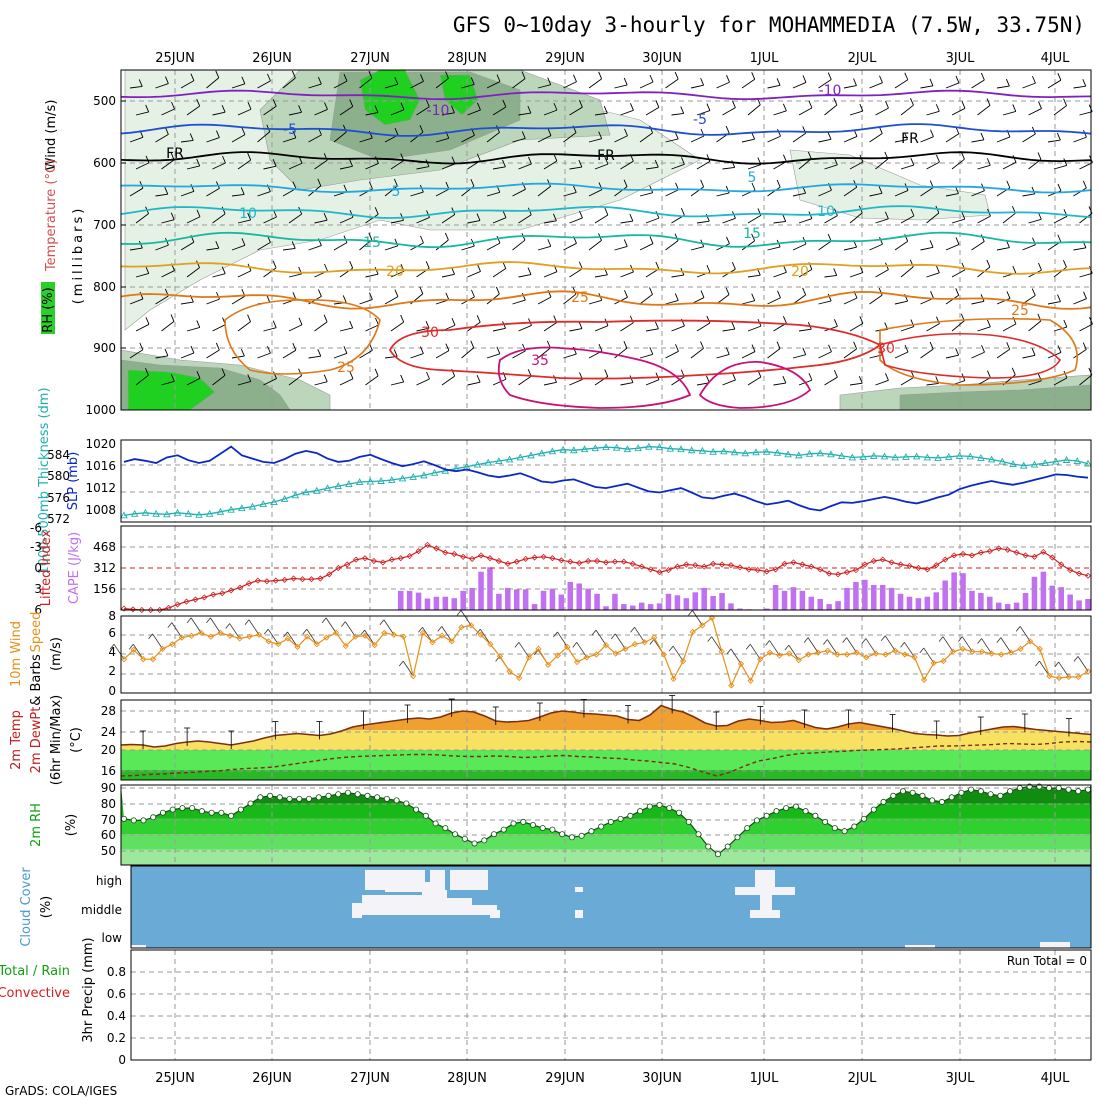 Image resolution: width=1100 pixels, height=1100 pixels. I want to click on temp-tick: 16, so click(108, 771).